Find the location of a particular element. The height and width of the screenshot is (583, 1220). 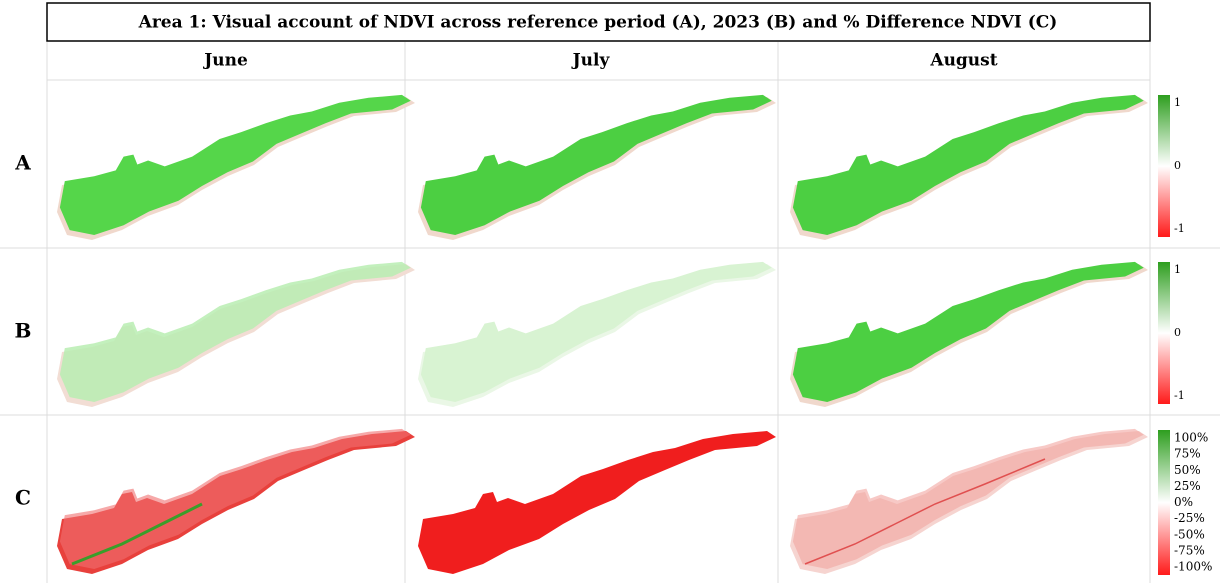

legend-label: -75% is located at coordinates (1189, 550).